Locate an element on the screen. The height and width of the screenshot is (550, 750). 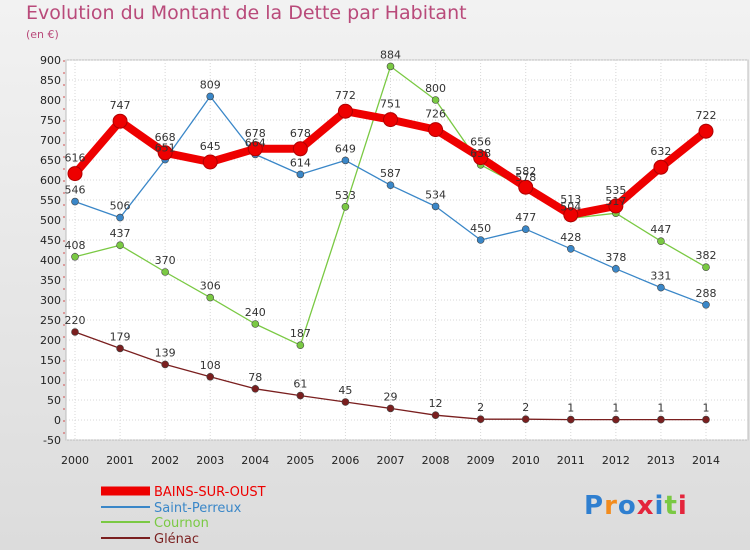
data-label: 382 is located at coordinates (706, 255).